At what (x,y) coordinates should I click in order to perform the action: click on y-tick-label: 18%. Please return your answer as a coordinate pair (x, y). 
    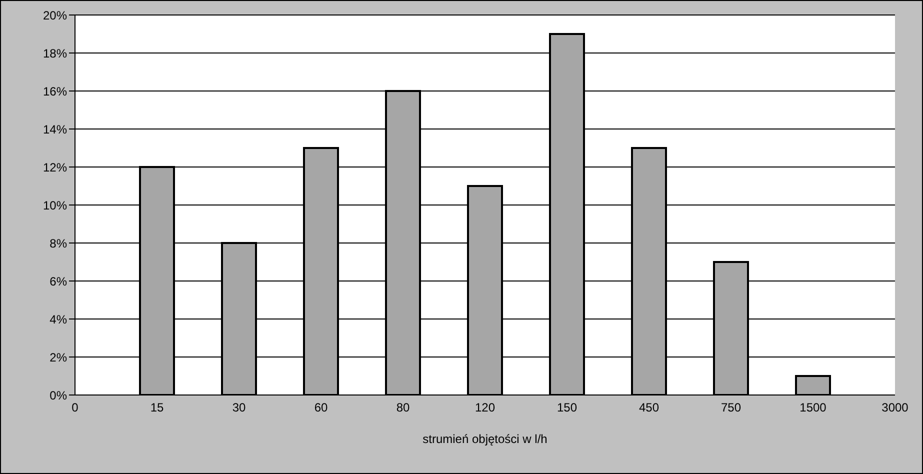
    Looking at the image, I should click on (55, 53).